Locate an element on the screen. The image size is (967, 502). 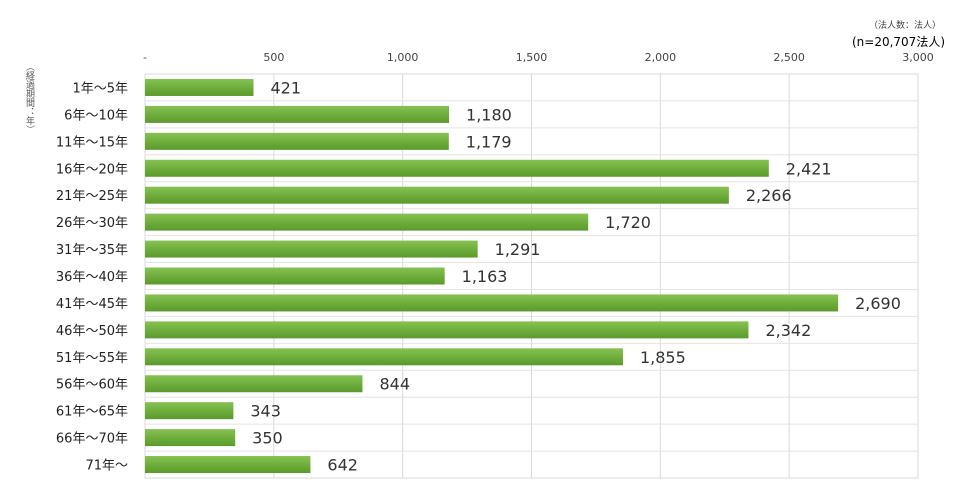
value-label: 1,179 is located at coordinates (489, 141).